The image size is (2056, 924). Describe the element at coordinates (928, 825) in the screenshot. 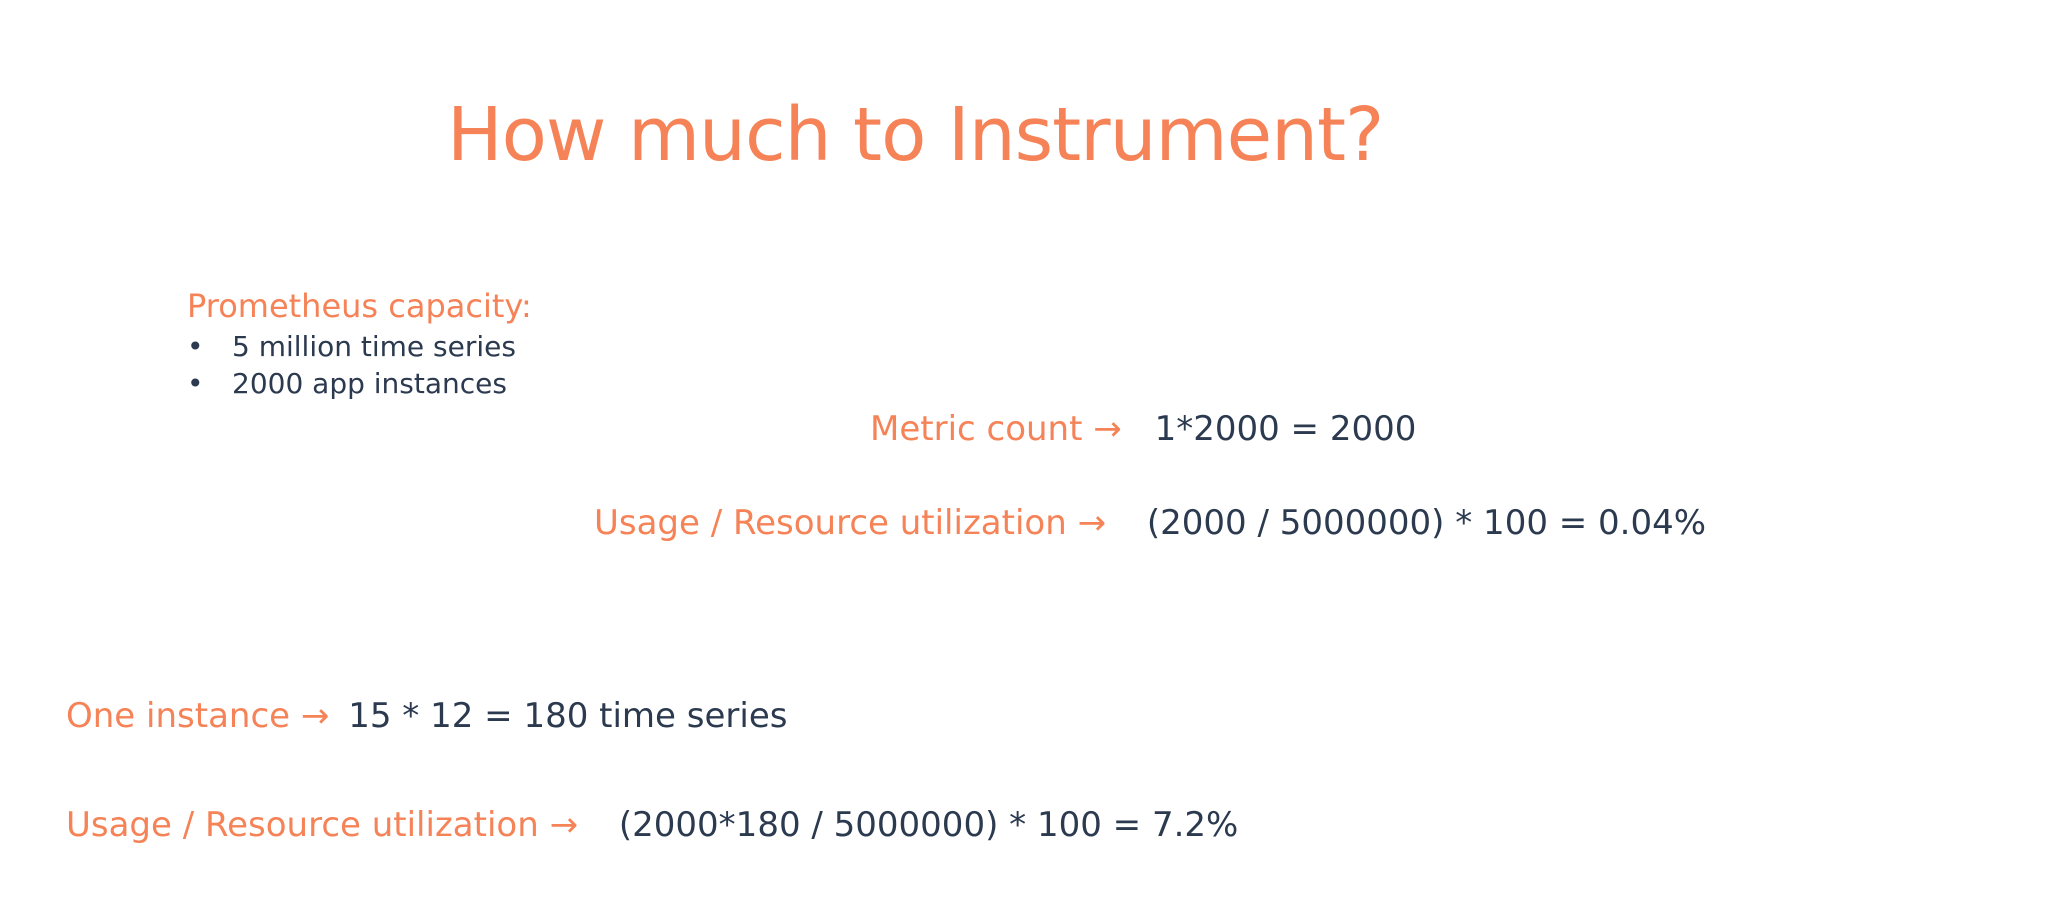

I see `usage-value: (2000*180 / 5000000) * 100 = 7.2%` at that location.